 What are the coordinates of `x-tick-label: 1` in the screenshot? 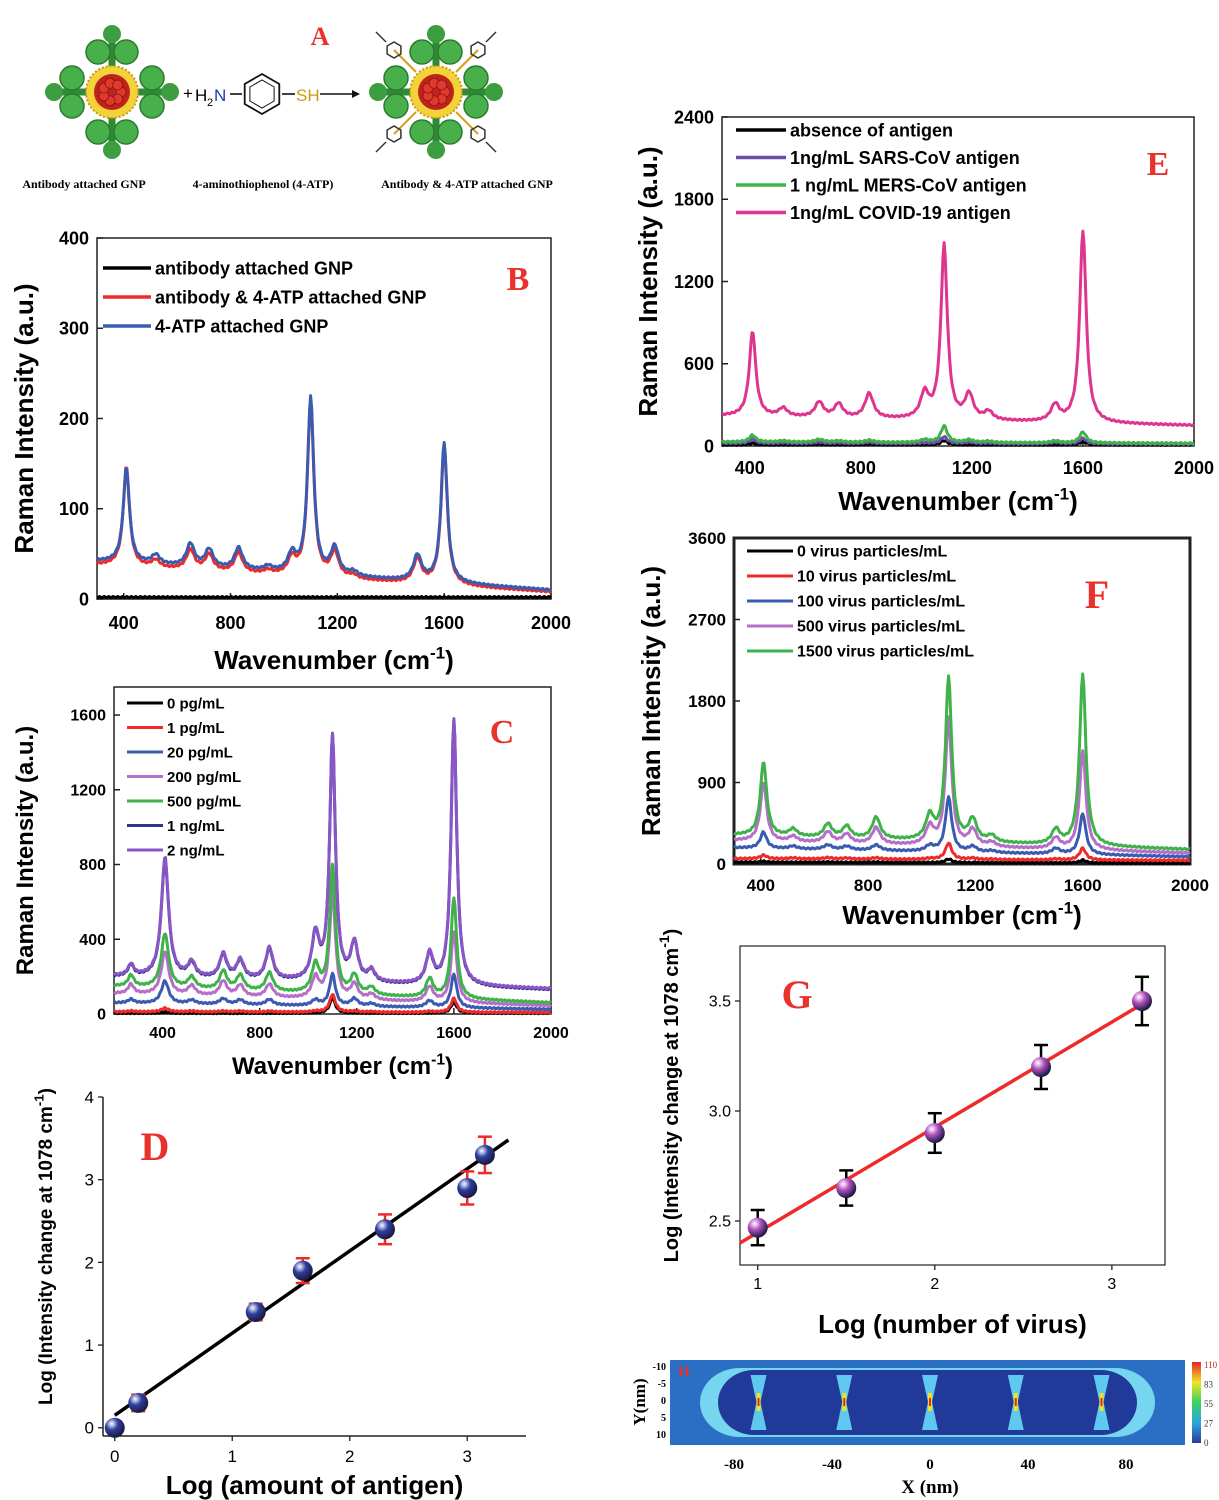 It's located at (757, 1284).